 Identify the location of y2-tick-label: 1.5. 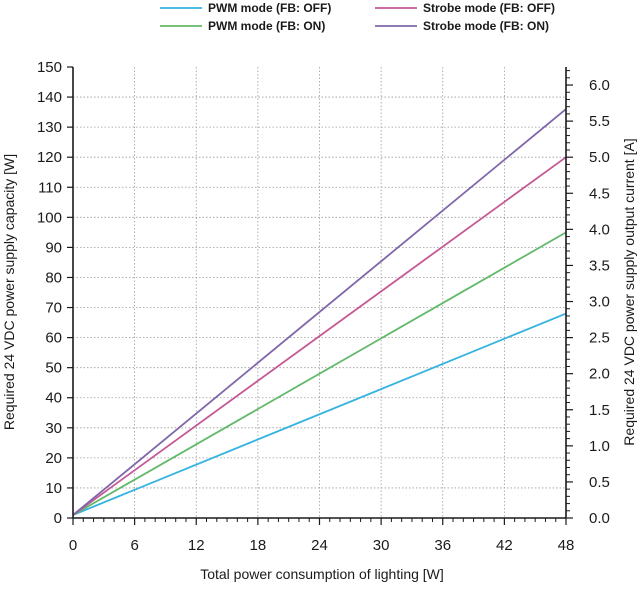
(599, 410).